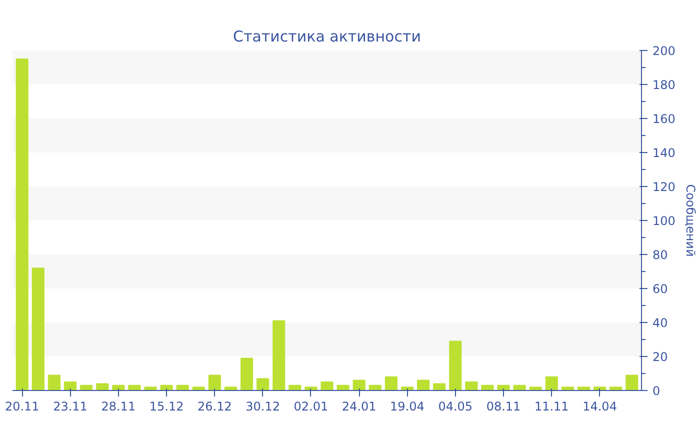 Image resolution: width=700 pixels, height=430 pixels. Describe the element at coordinates (599, 407) in the screenshot. I see `x-tick-label: 14.04` at that location.